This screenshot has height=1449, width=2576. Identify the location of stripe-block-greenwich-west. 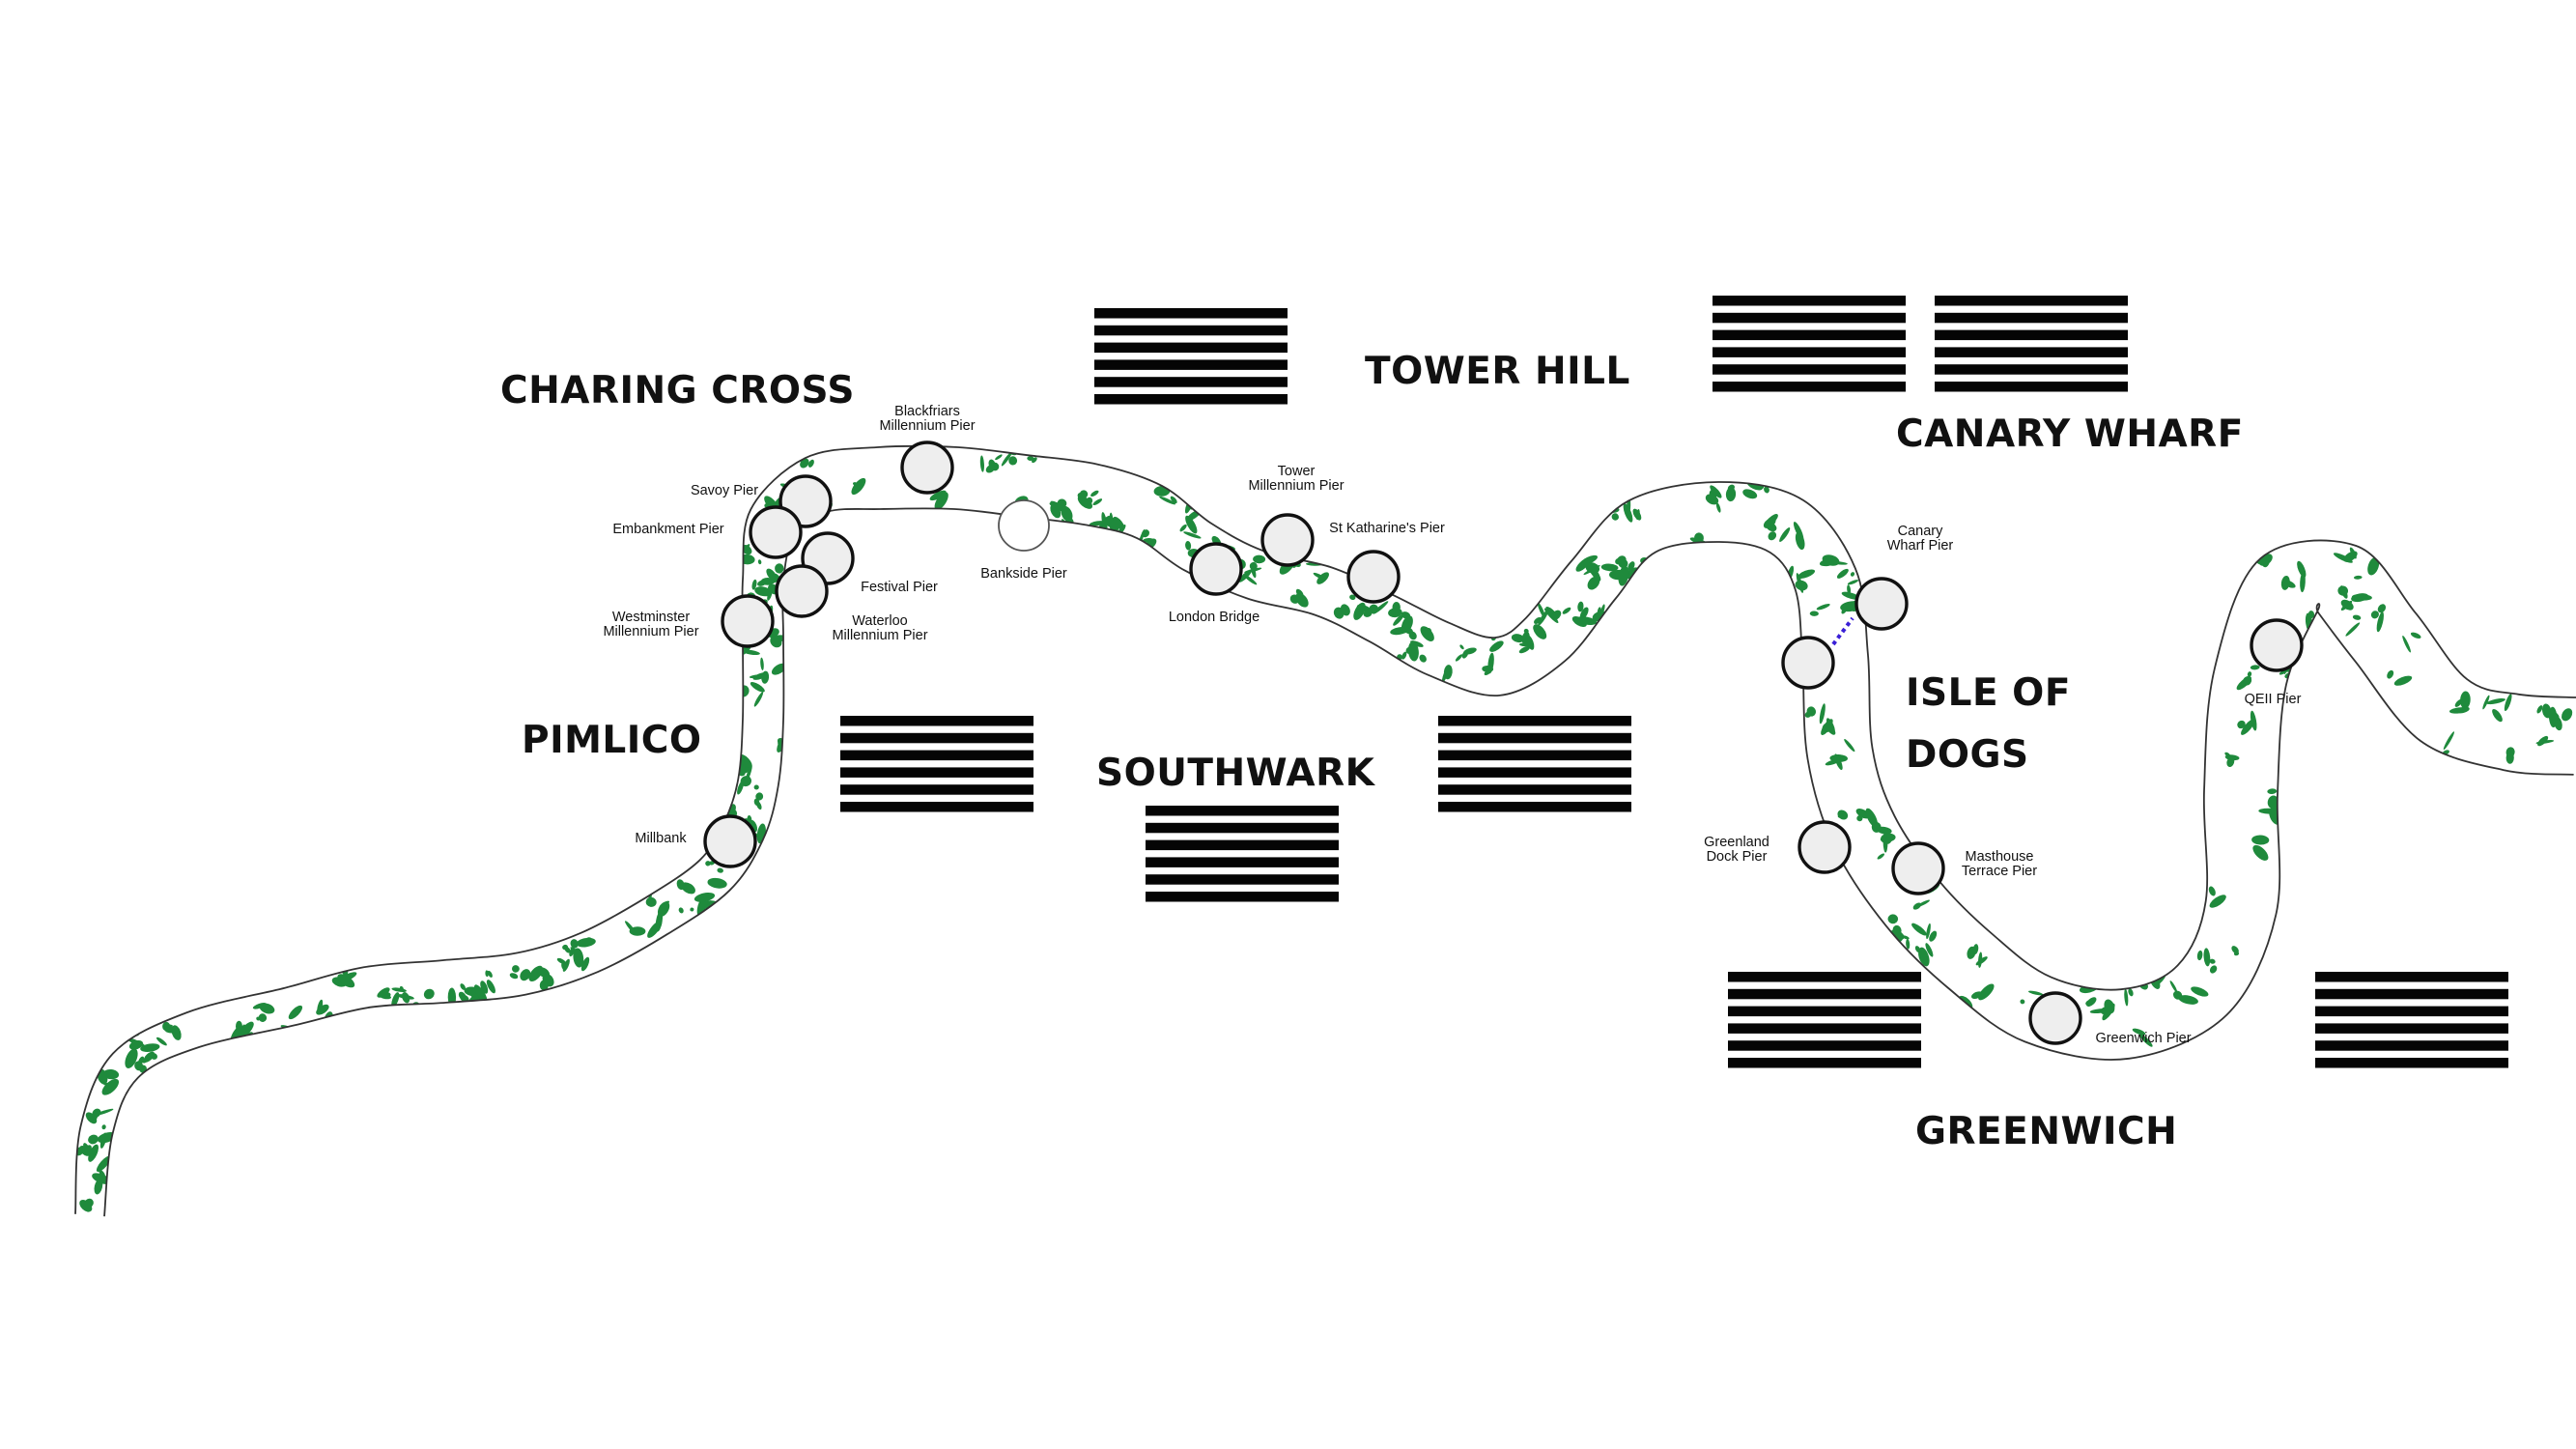
(1824, 1020).